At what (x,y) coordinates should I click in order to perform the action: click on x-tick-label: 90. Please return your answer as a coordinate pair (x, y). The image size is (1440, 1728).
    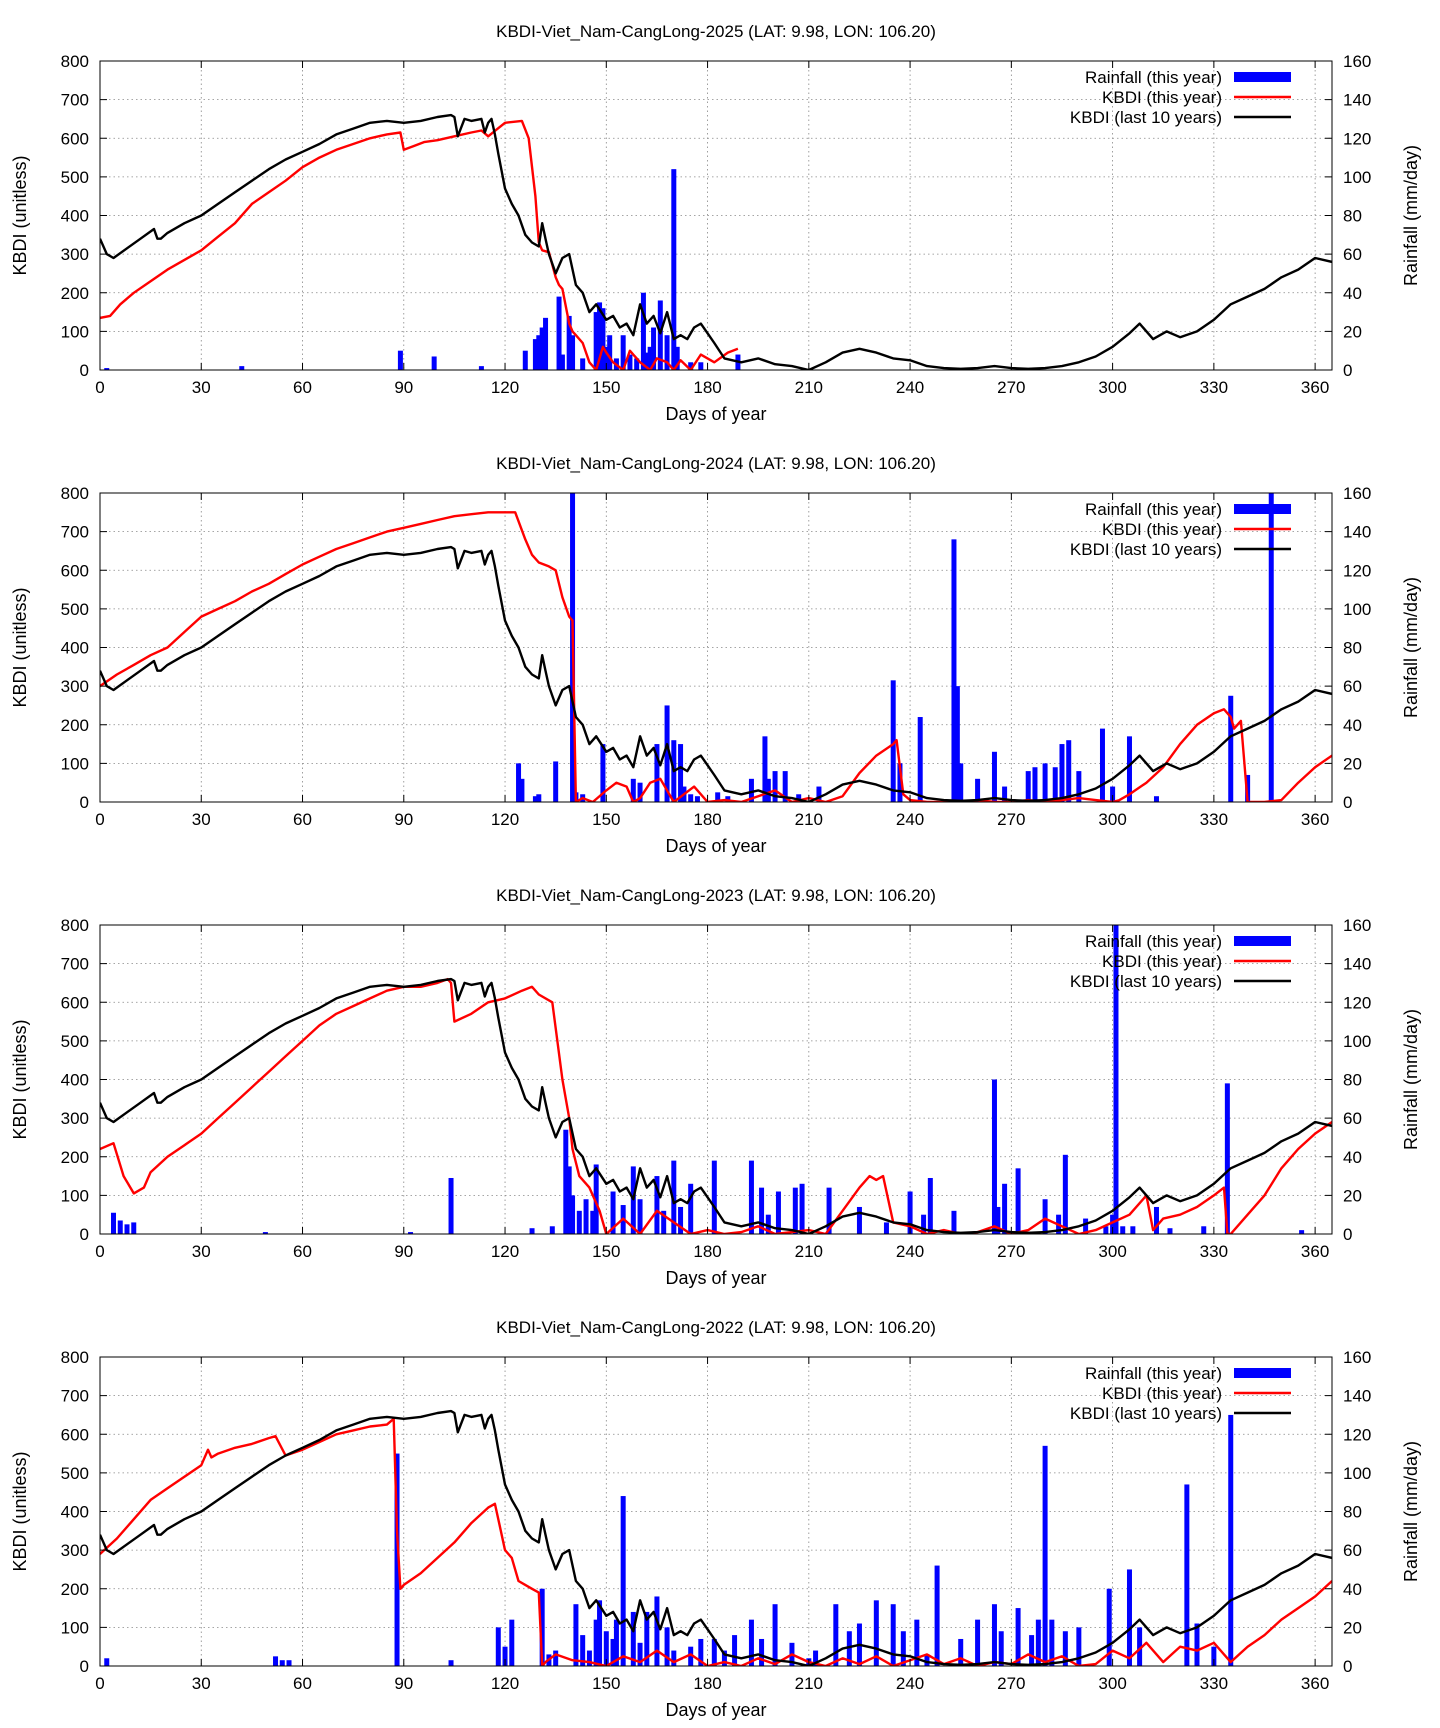
    Looking at the image, I should click on (403, 1251).